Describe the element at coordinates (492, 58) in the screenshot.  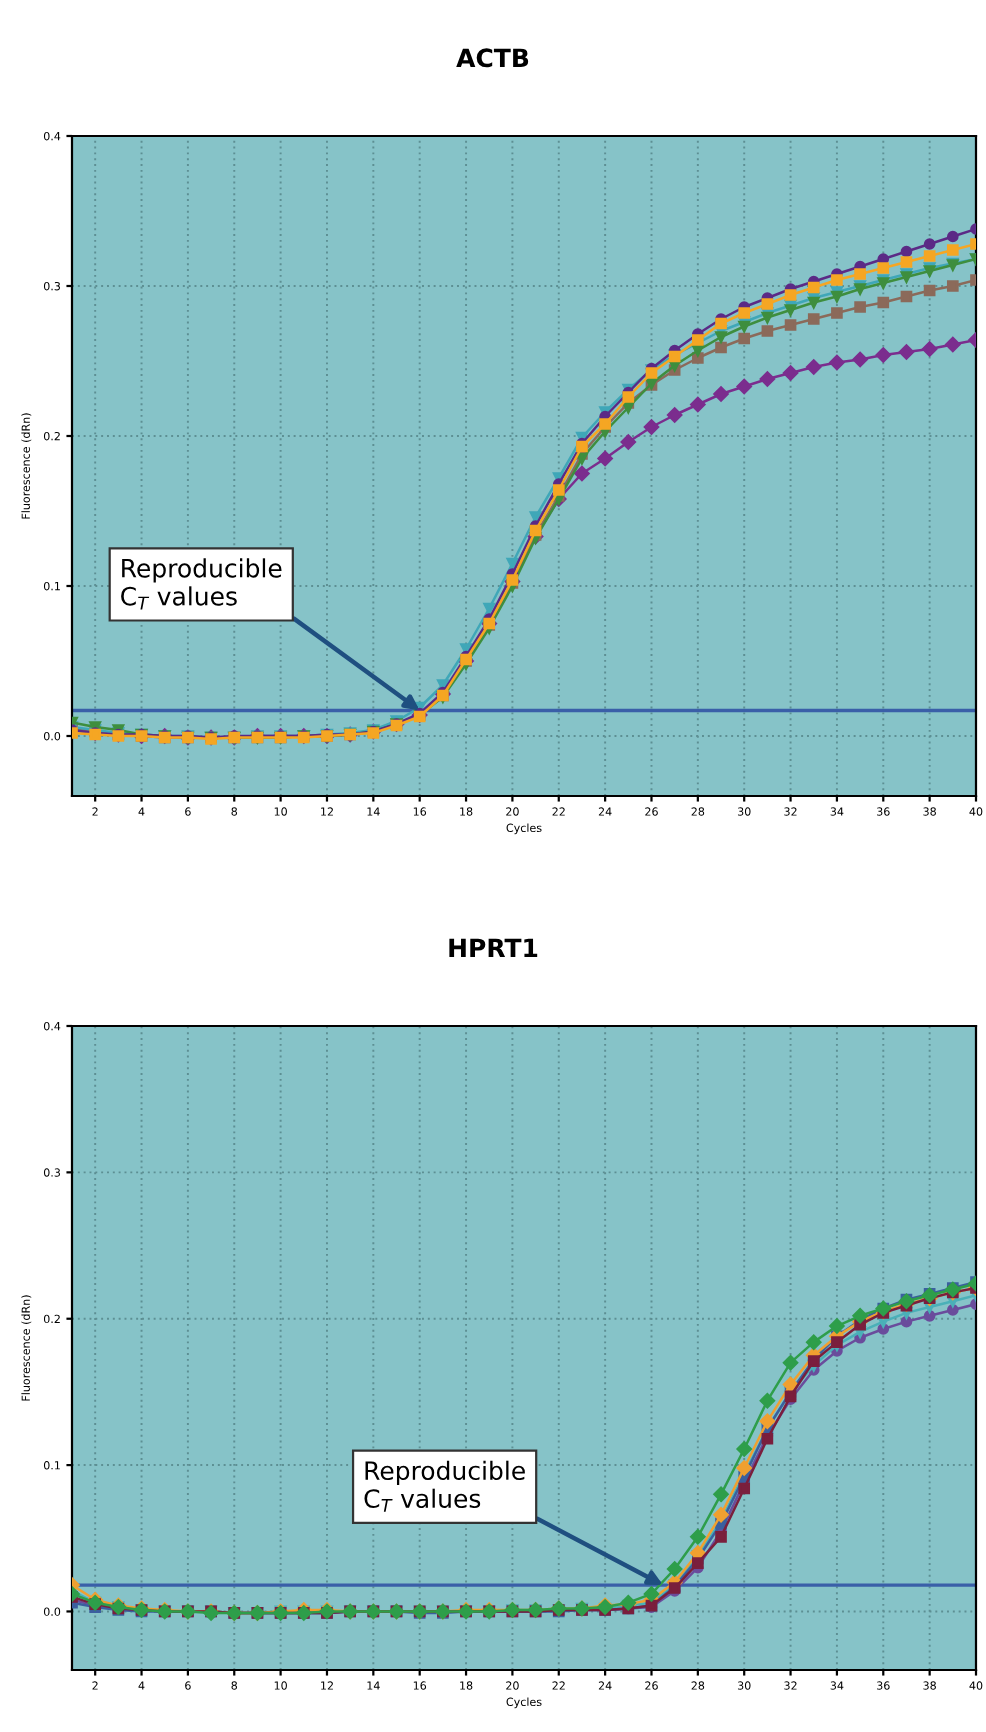
I see `chart-title: ACTB` at that location.